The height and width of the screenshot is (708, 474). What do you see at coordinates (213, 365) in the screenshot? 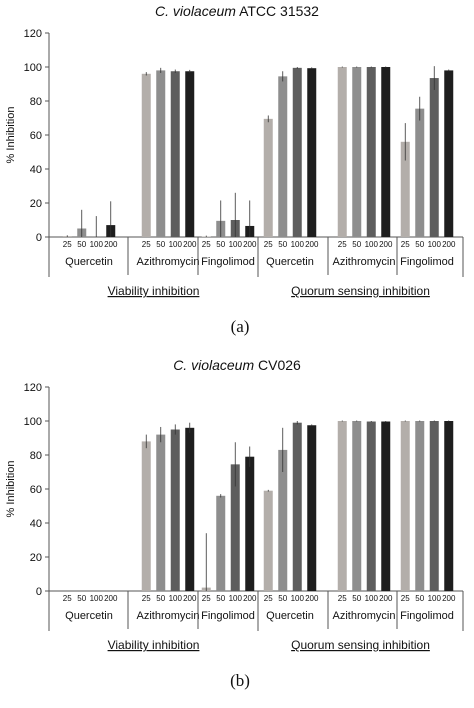
I see `chart-title-species: C. violaceum` at bounding box center [213, 365].